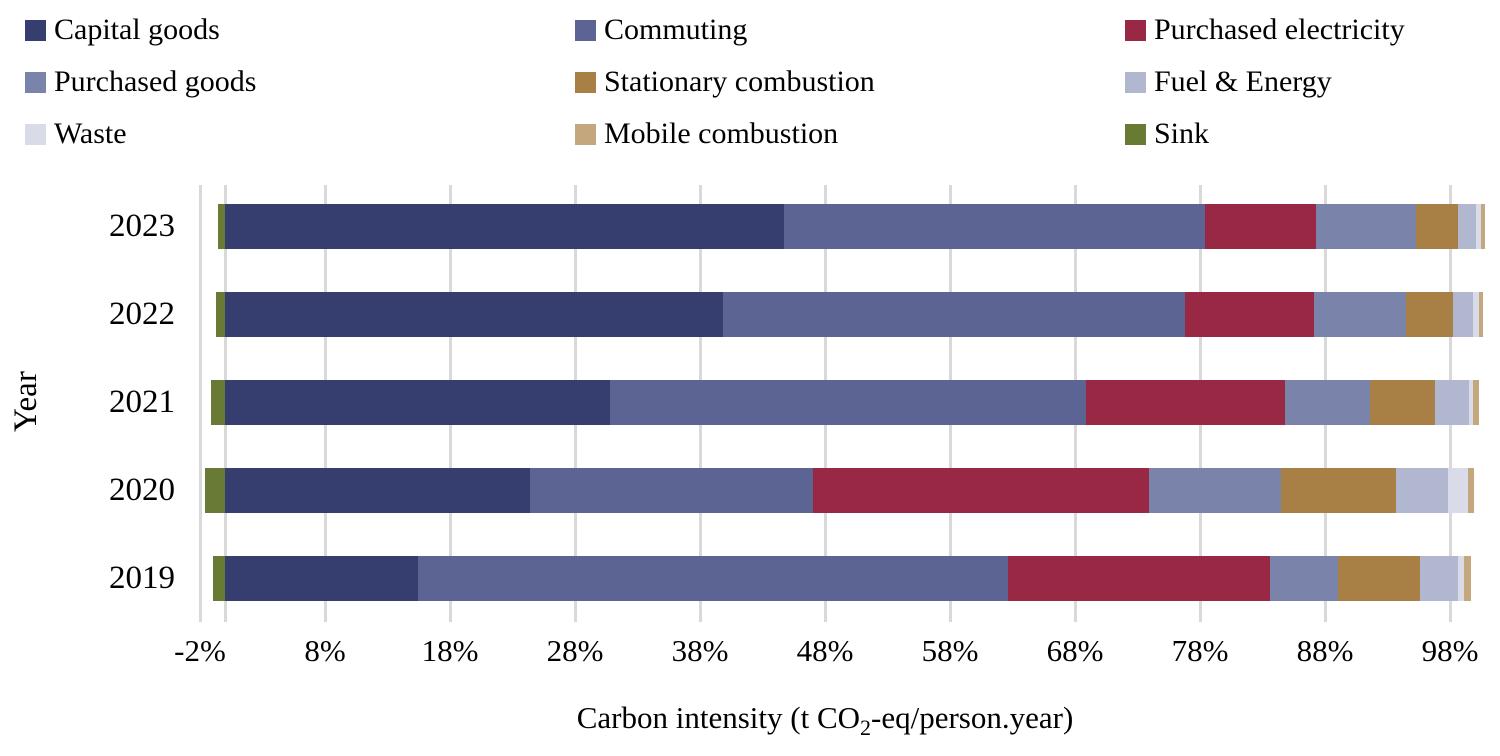  I want to click on bar-2023, so click(842, 226).